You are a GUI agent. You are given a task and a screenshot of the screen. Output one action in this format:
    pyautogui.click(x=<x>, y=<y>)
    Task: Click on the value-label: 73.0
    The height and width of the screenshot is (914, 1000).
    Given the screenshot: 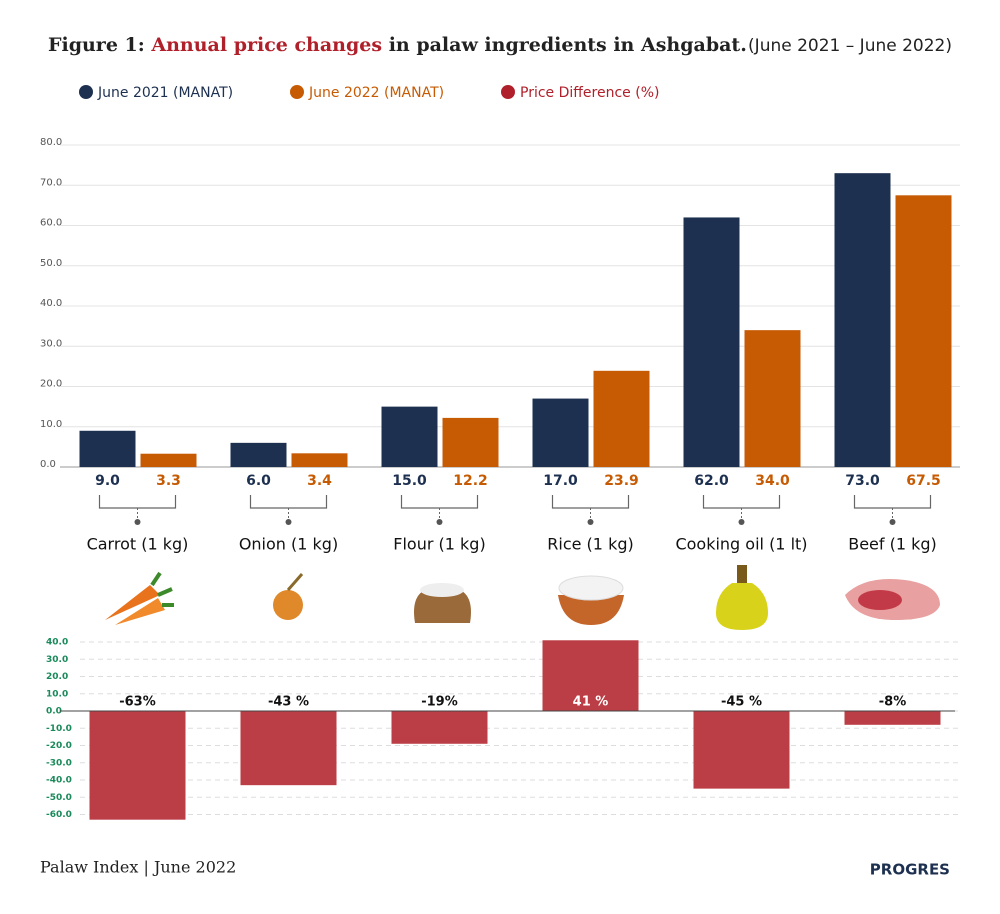 What is the action you would take?
    pyautogui.click(x=862, y=481)
    